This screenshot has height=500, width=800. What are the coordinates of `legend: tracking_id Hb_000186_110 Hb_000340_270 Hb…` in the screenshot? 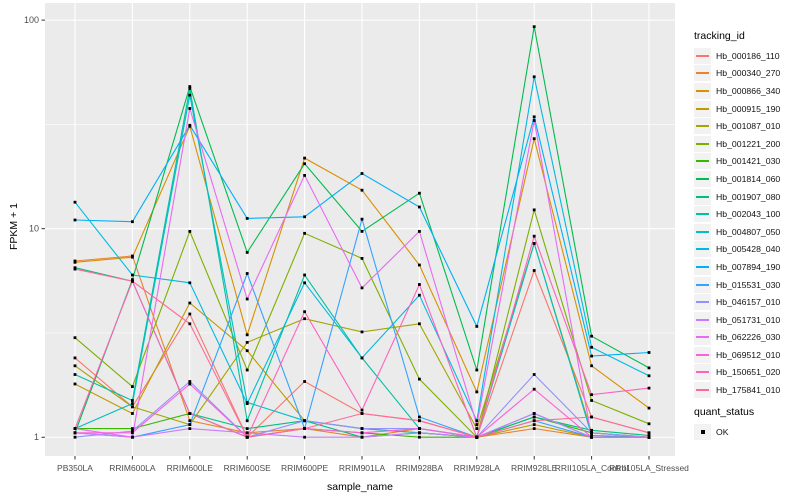 It's located at (747, 235).